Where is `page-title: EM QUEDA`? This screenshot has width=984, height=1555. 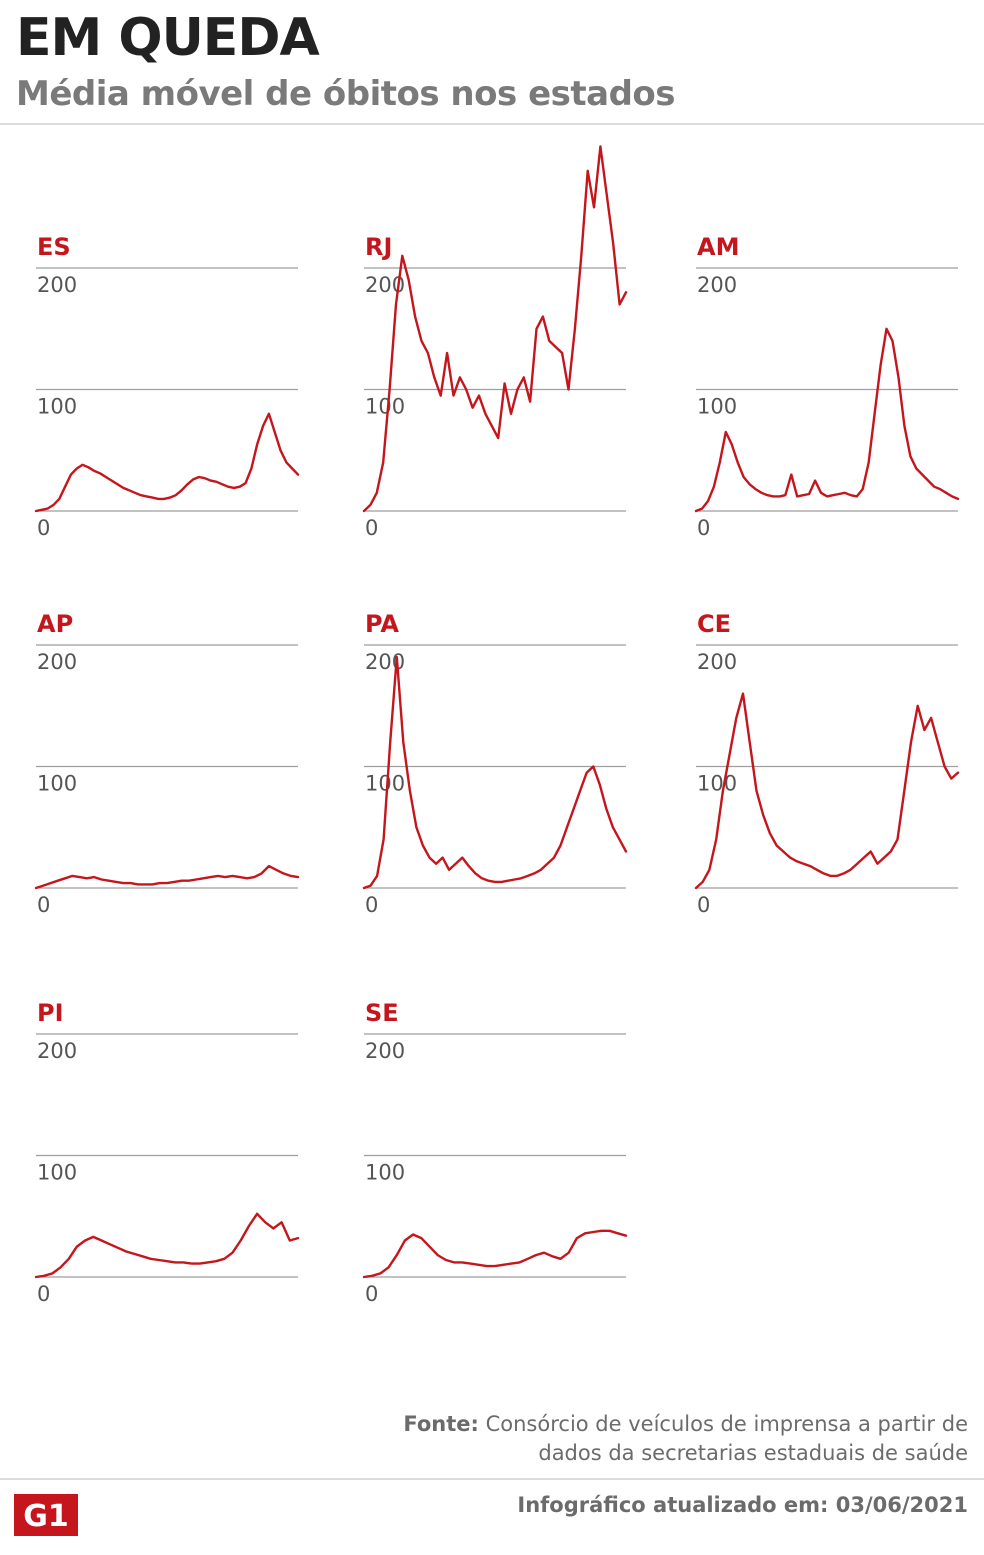
page-title: EM QUEDA is located at coordinates (168, 38).